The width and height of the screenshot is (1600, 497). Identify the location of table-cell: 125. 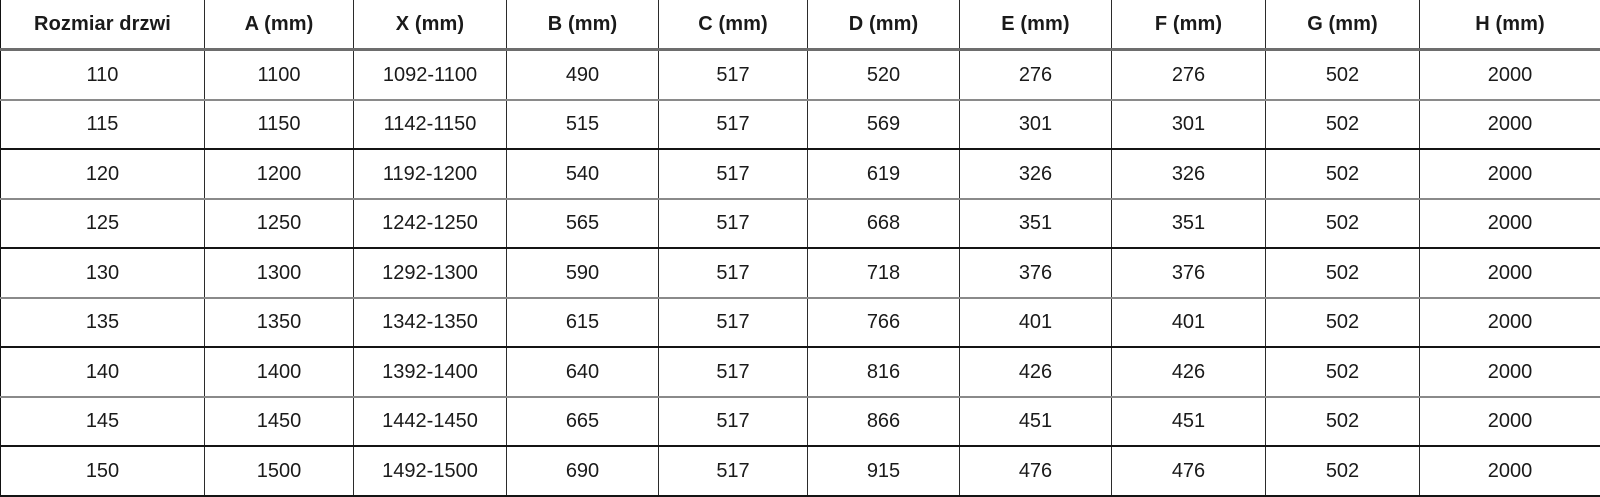
(103, 224).